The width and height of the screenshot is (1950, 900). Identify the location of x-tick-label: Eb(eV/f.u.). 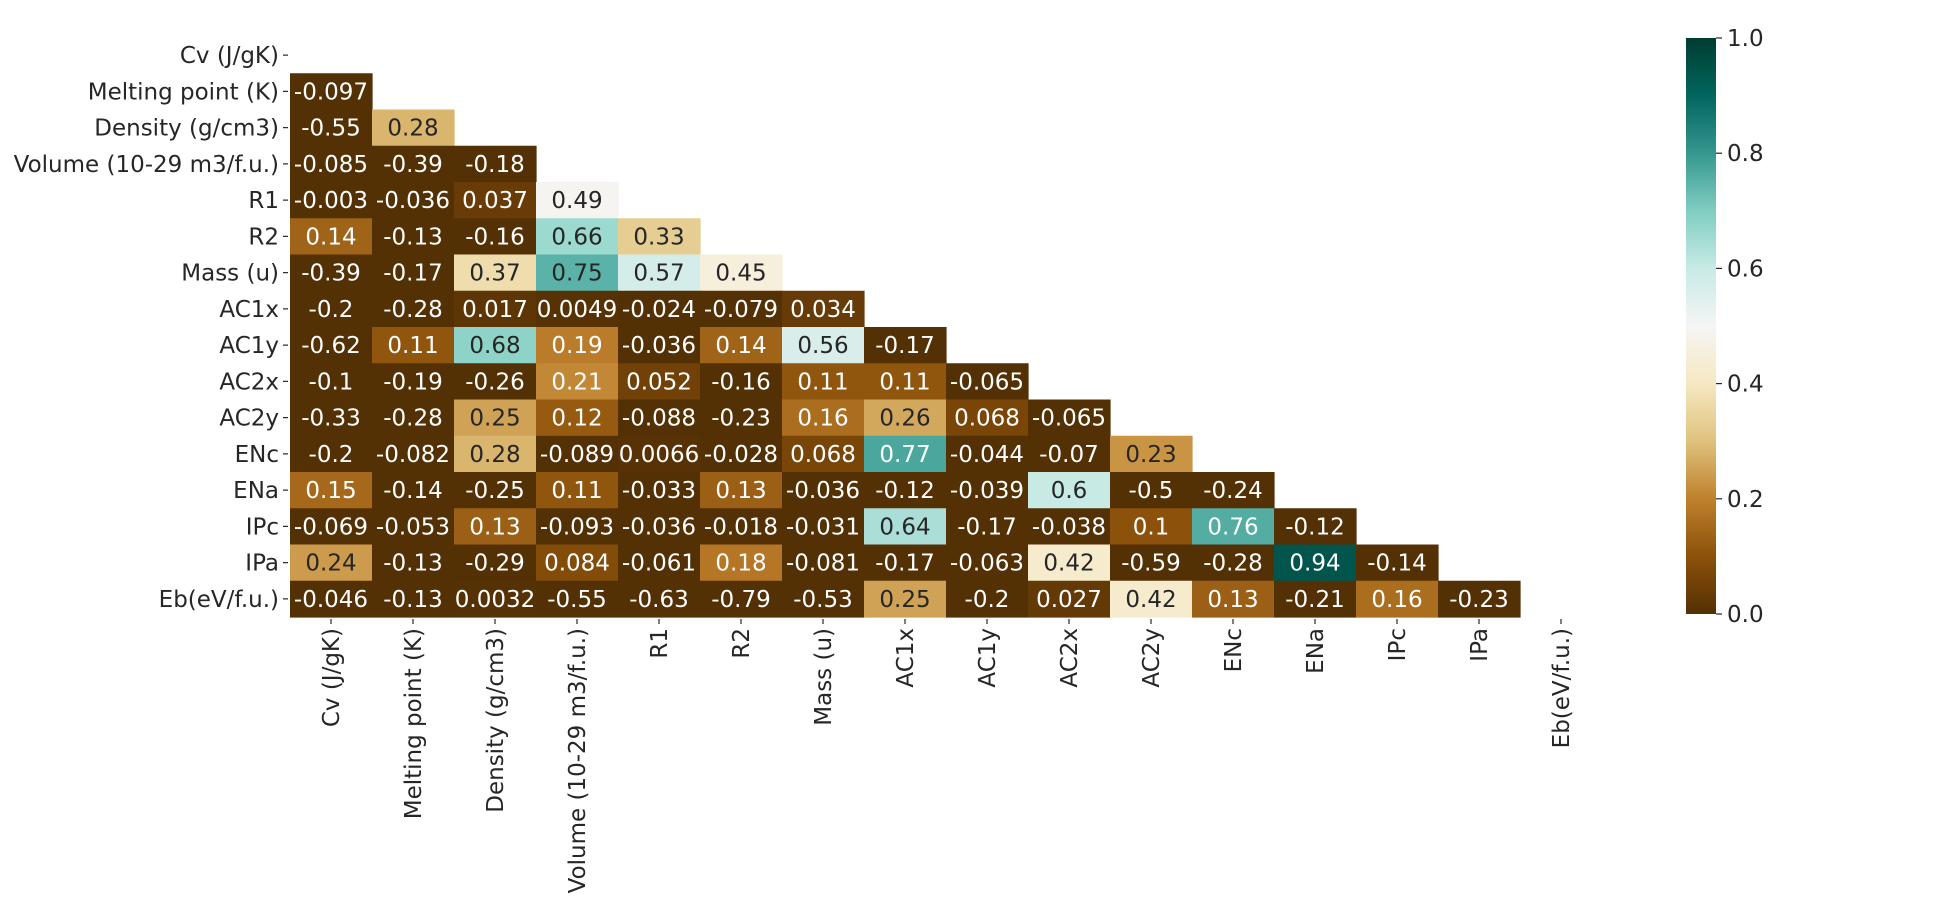
(1562, 688).